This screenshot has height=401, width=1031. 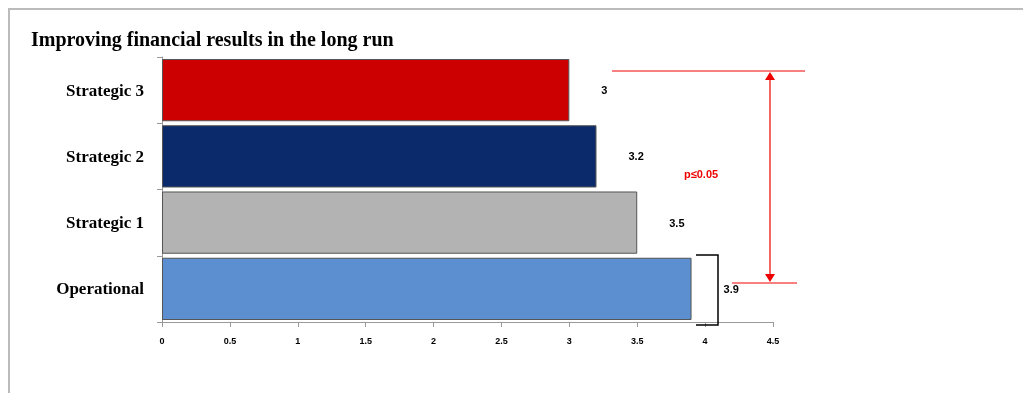 I want to click on data-label: 3.5, so click(x=677, y=222).